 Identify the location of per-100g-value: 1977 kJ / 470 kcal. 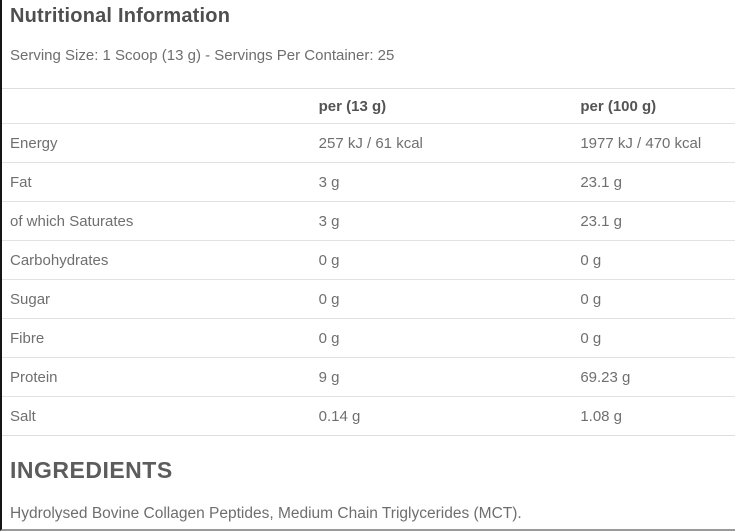
(657, 143).